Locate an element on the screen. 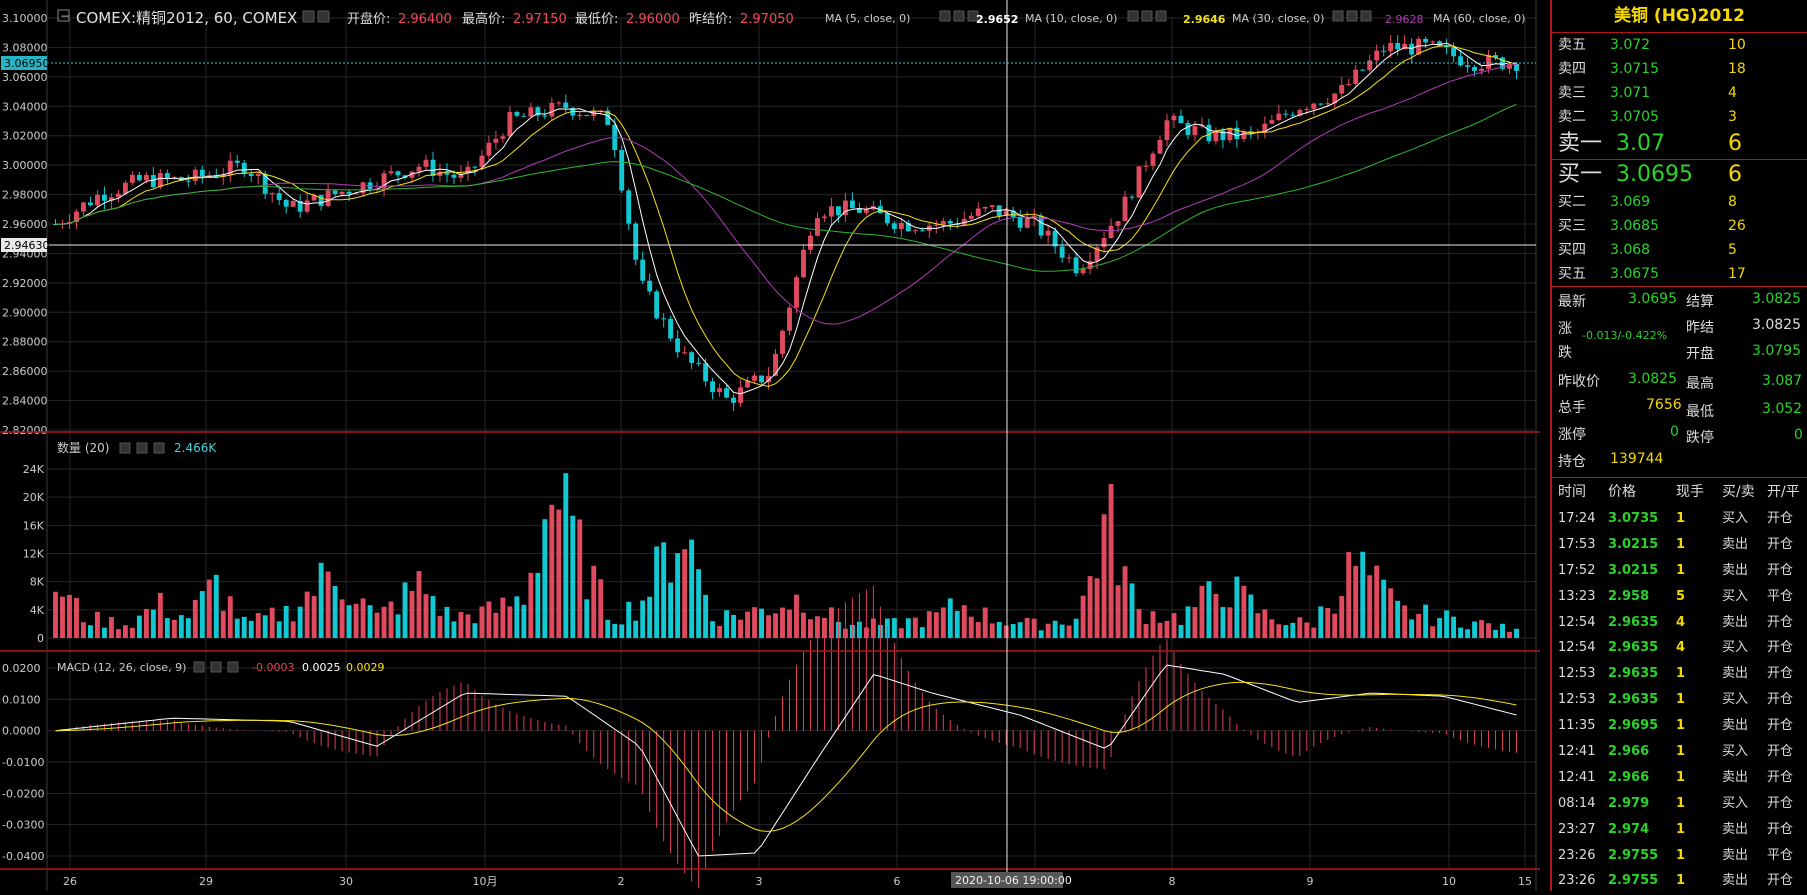 This screenshot has width=1807, height=895. trade-row: 12:54 2.9635 4 买入 开仓 is located at coordinates (1679, 648).